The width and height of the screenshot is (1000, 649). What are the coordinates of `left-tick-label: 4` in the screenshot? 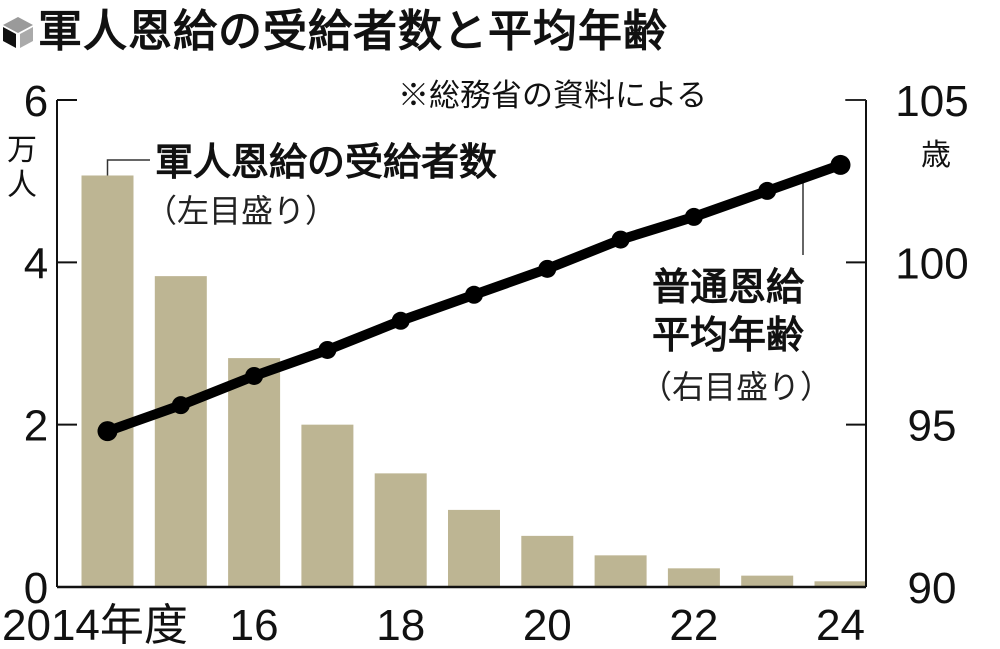 It's located at (36, 263).